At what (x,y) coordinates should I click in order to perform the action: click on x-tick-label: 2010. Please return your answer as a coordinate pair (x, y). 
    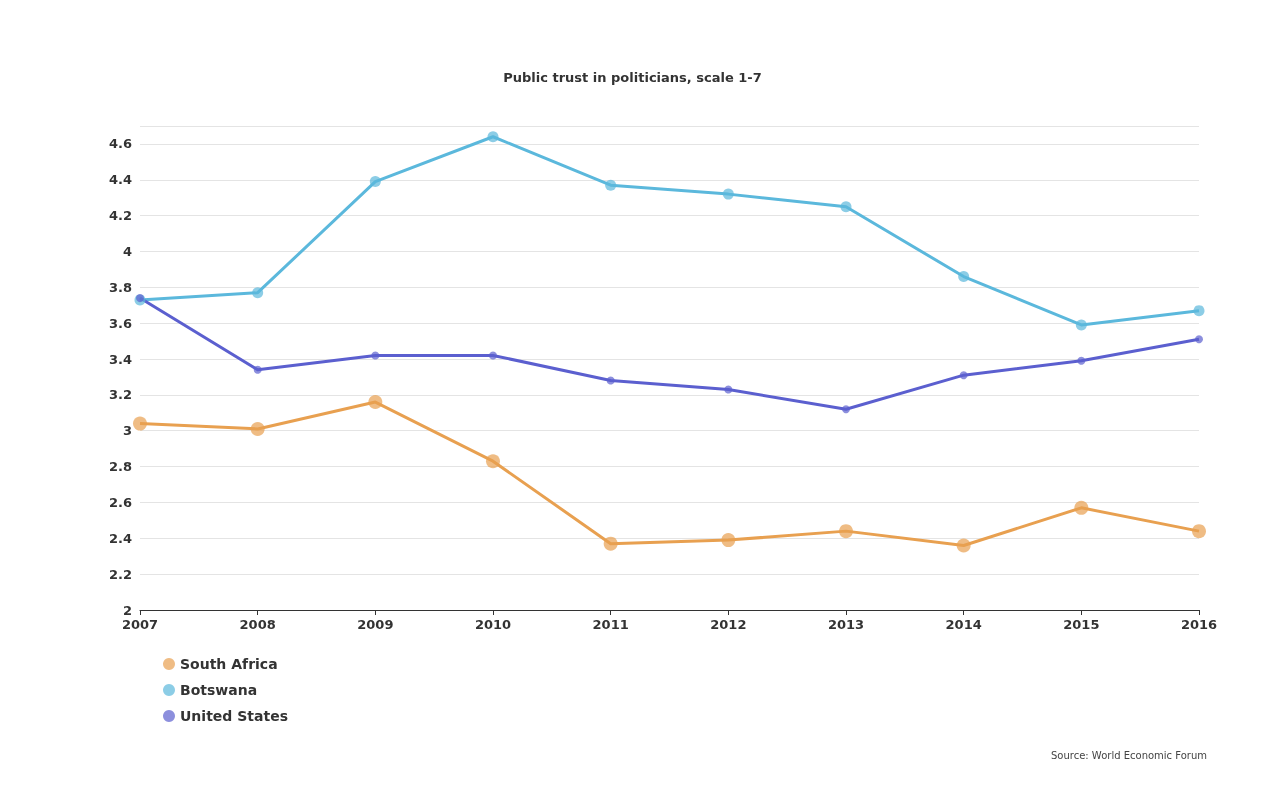
    Looking at the image, I should click on (493, 624).